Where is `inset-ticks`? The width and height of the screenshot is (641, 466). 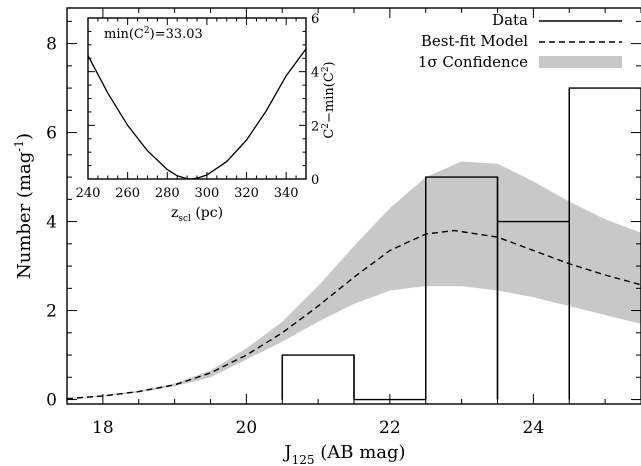 inset-ticks is located at coordinates (197, 98).